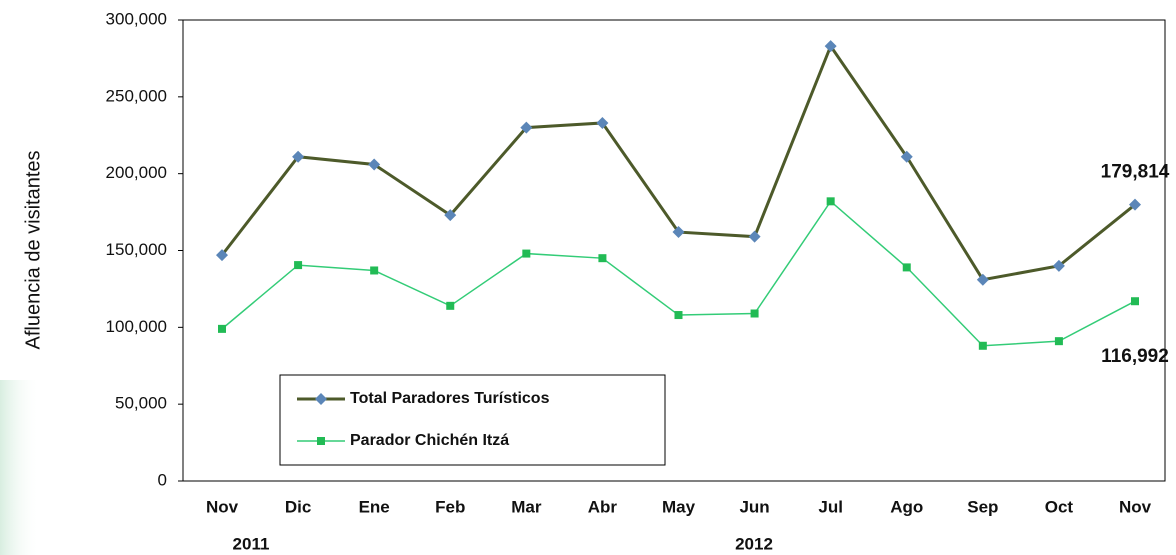 The height and width of the screenshot is (555, 1176). What do you see at coordinates (754, 543) in the screenshot?
I see `year-label: 2012` at bounding box center [754, 543].